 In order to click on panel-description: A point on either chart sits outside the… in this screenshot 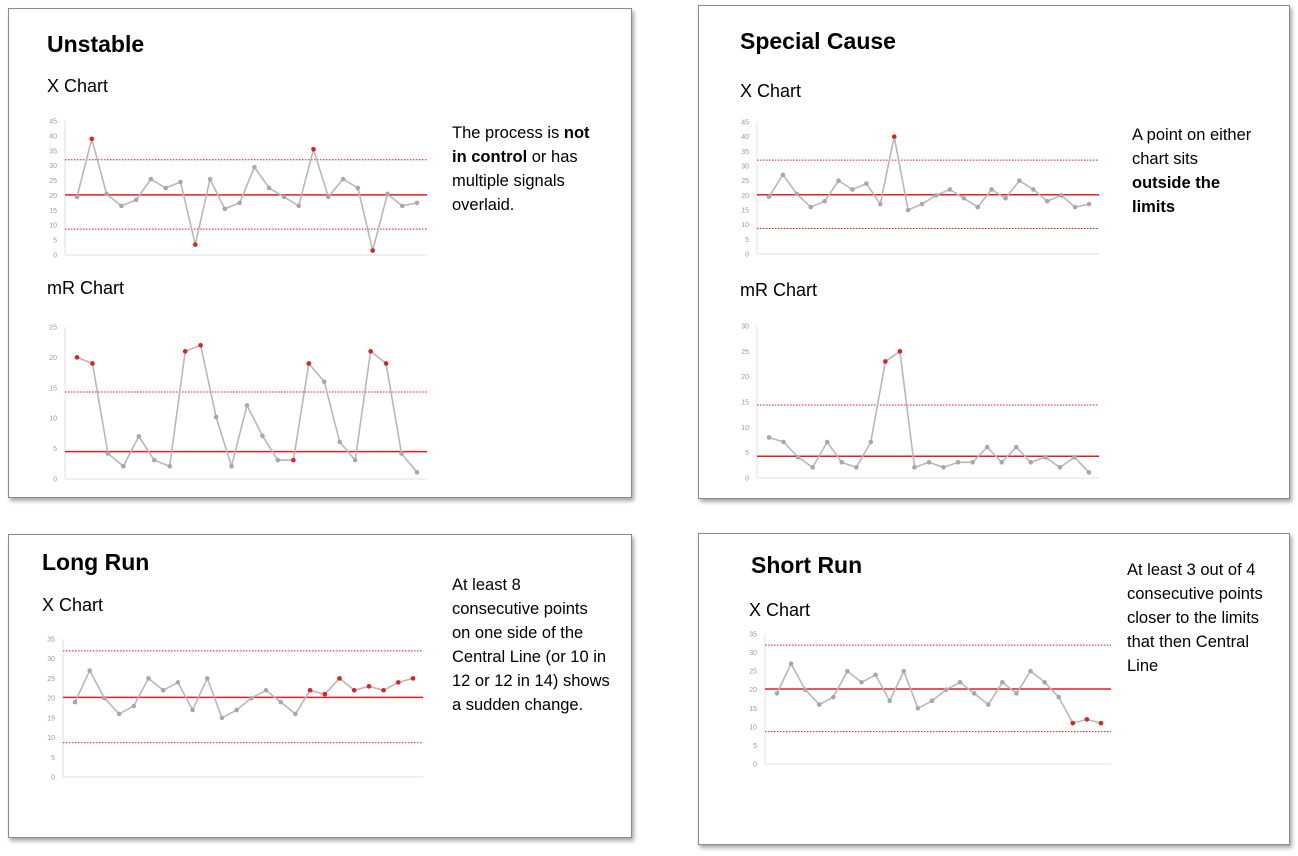, I will do `click(1192, 171)`.